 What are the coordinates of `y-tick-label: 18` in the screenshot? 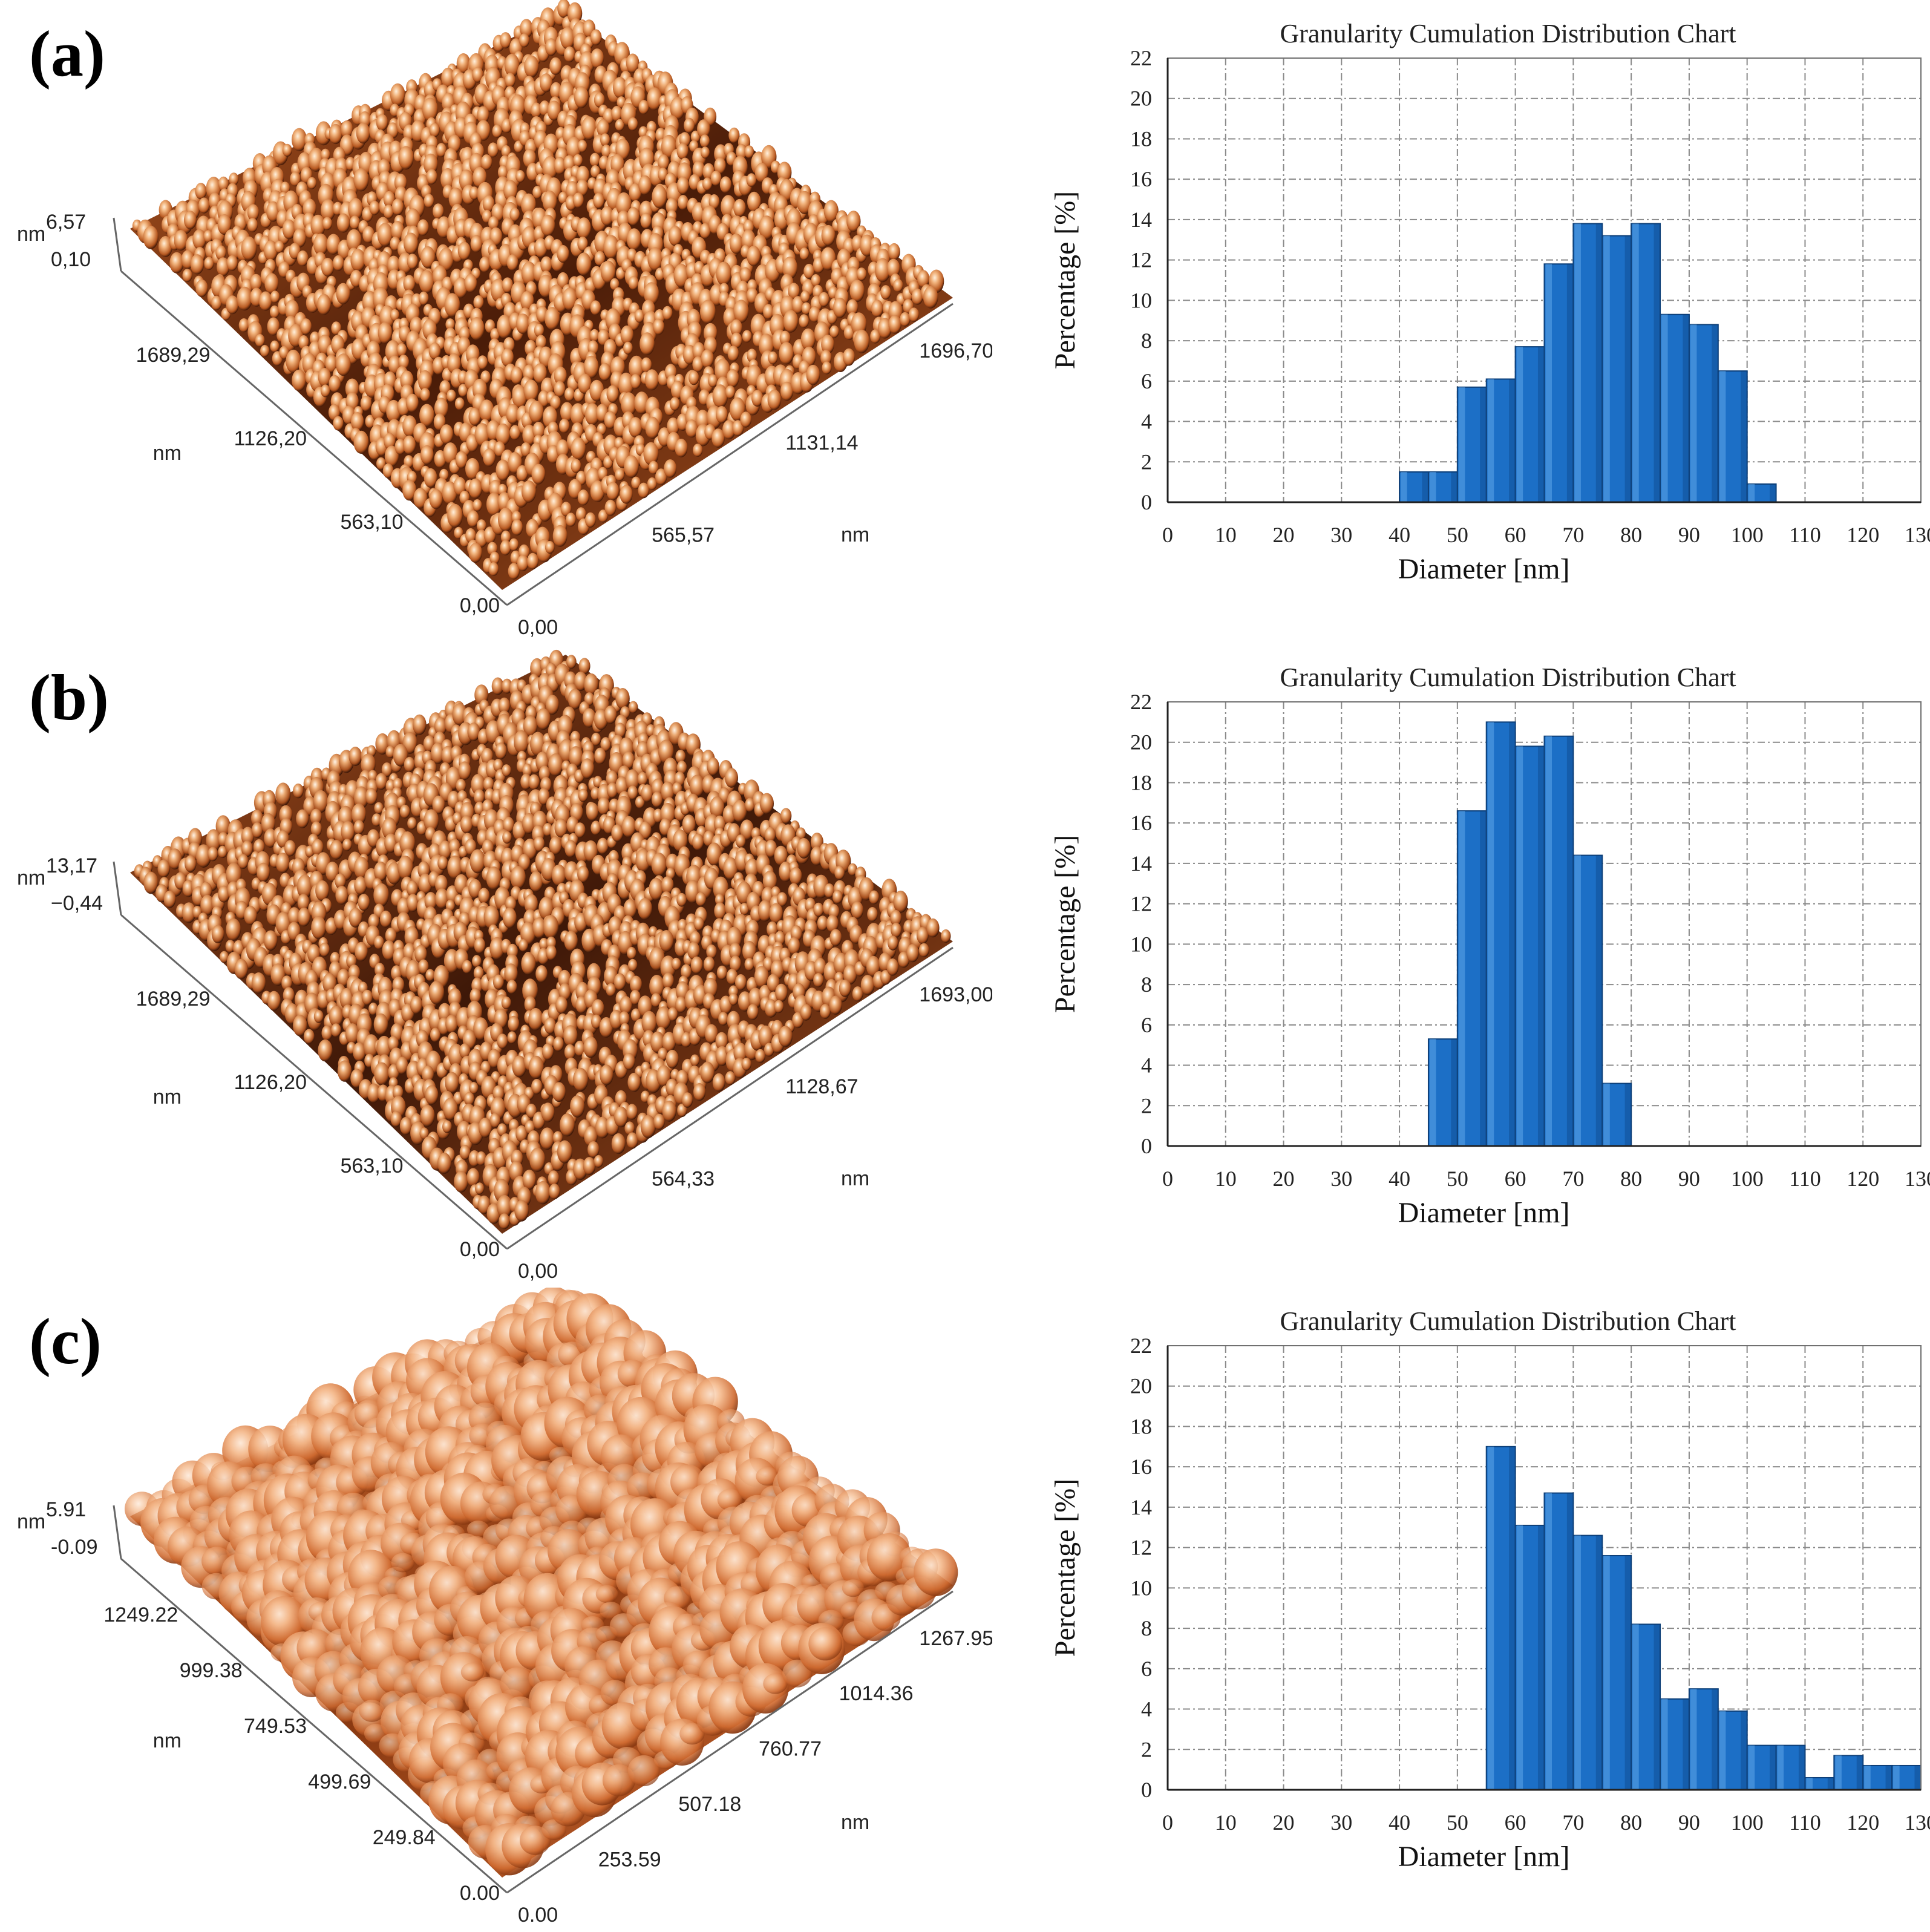 It's located at (1141, 139).